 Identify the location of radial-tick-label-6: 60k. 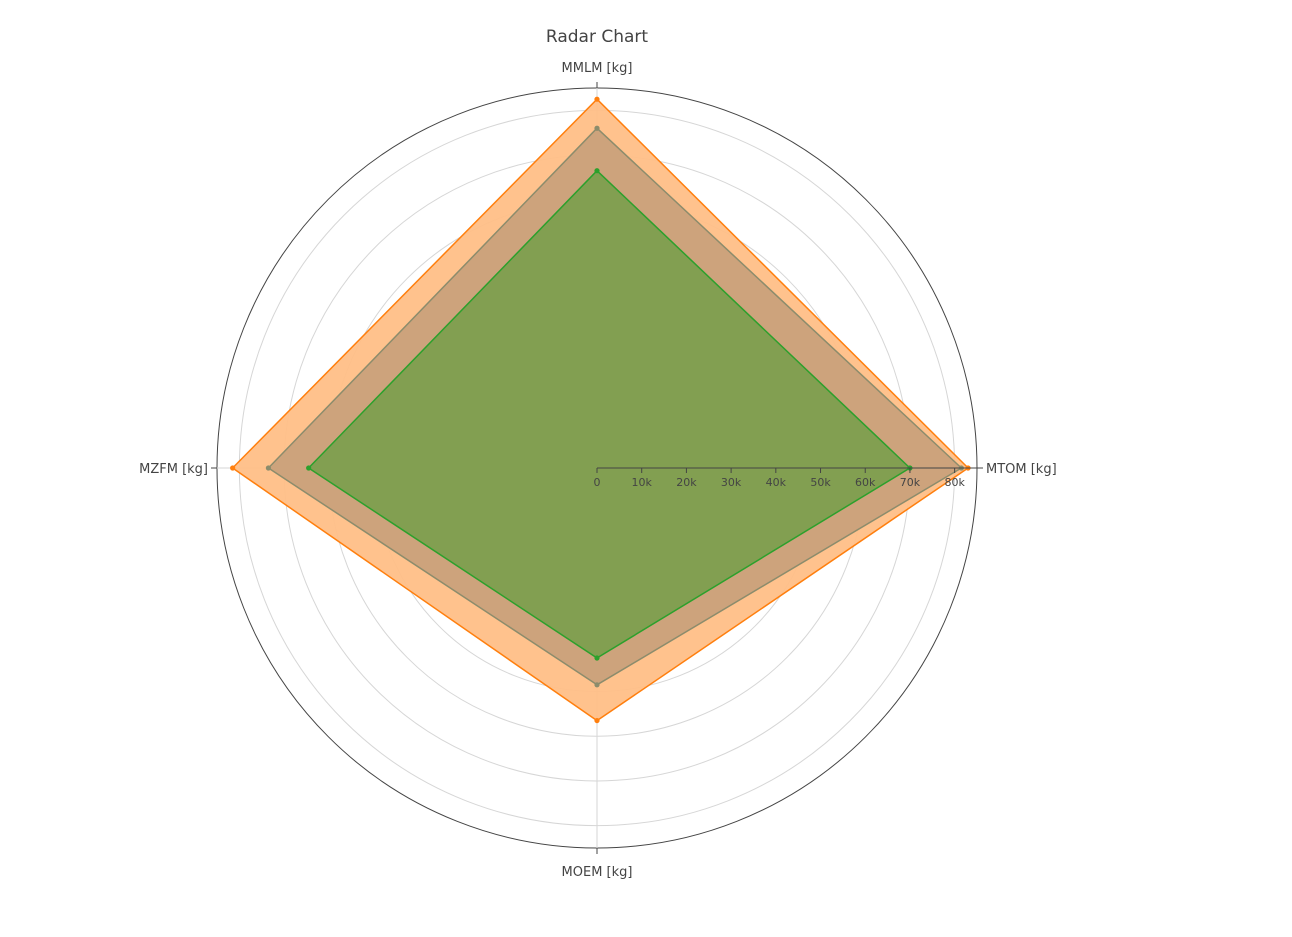
(865, 482).